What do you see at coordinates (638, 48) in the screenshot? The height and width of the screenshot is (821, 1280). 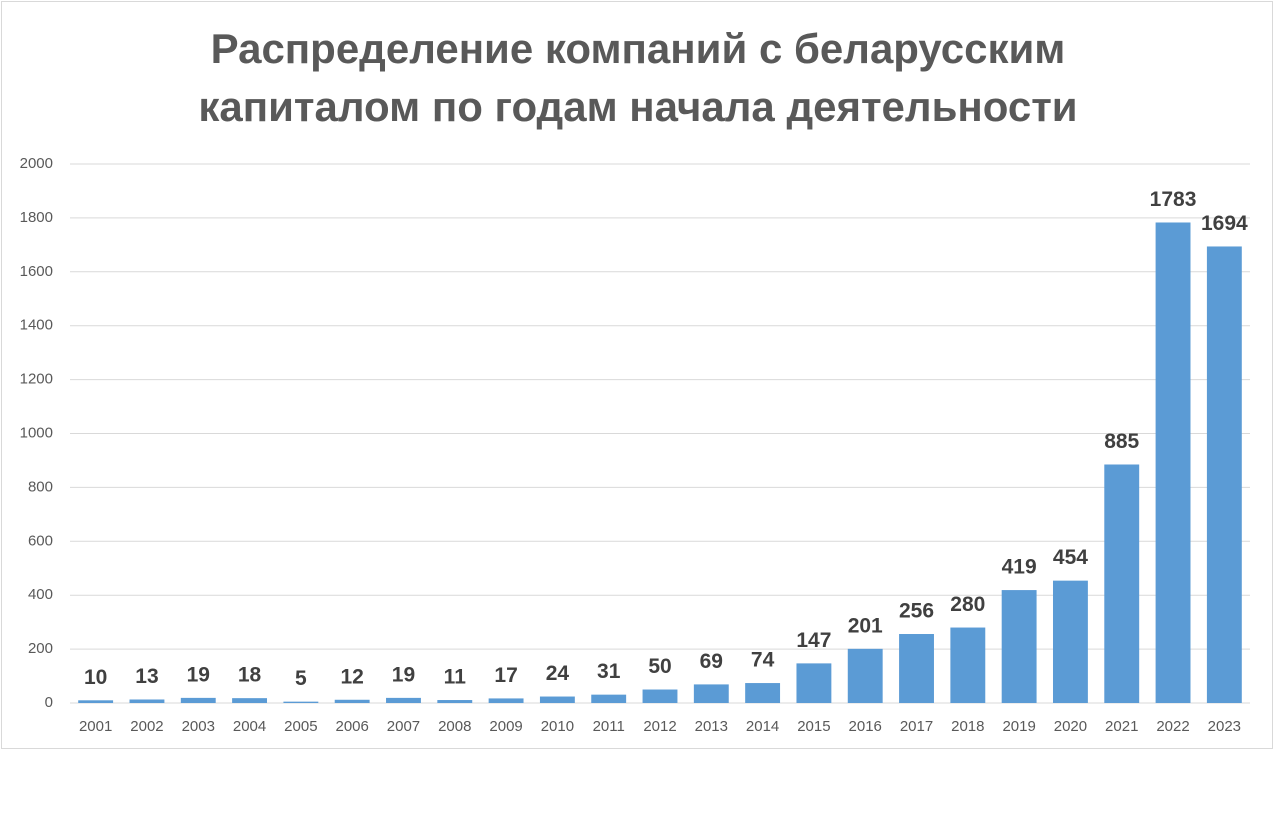 I see `chart-title: Распределение компаний с беларусским` at bounding box center [638, 48].